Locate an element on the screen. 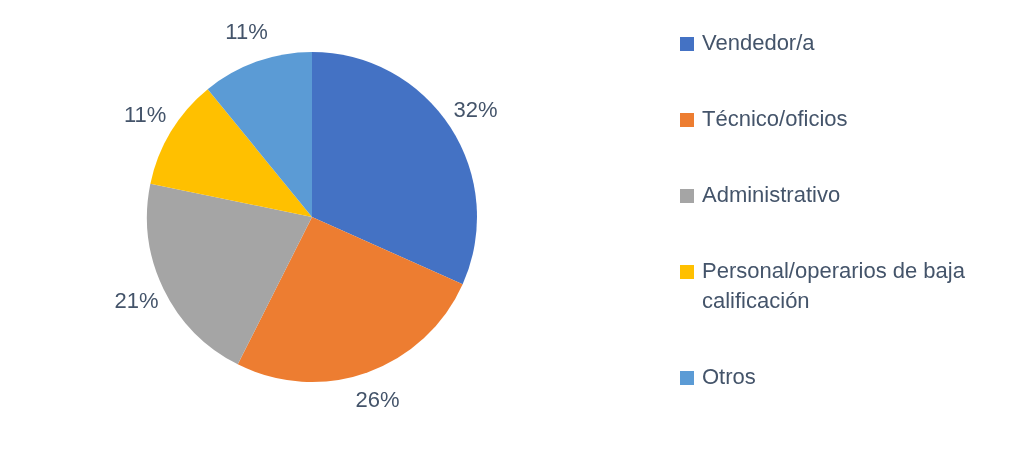 The image size is (1024, 468). legend-label: Administrativo is located at coordinates (771, 195).